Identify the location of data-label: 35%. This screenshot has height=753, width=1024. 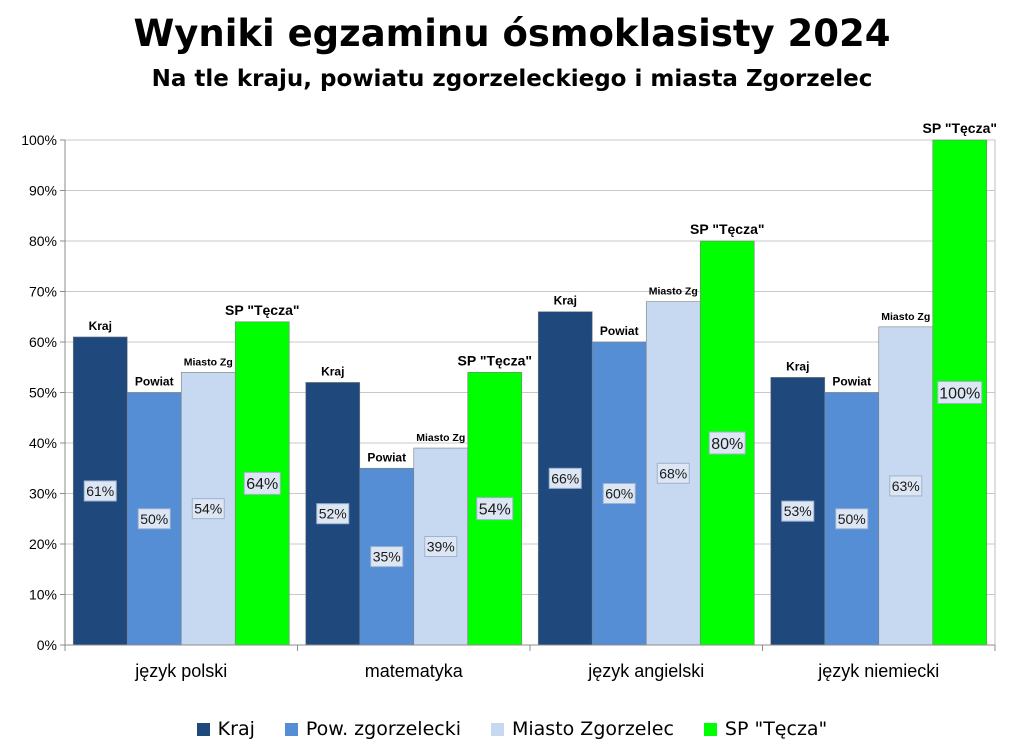
(387, 557).